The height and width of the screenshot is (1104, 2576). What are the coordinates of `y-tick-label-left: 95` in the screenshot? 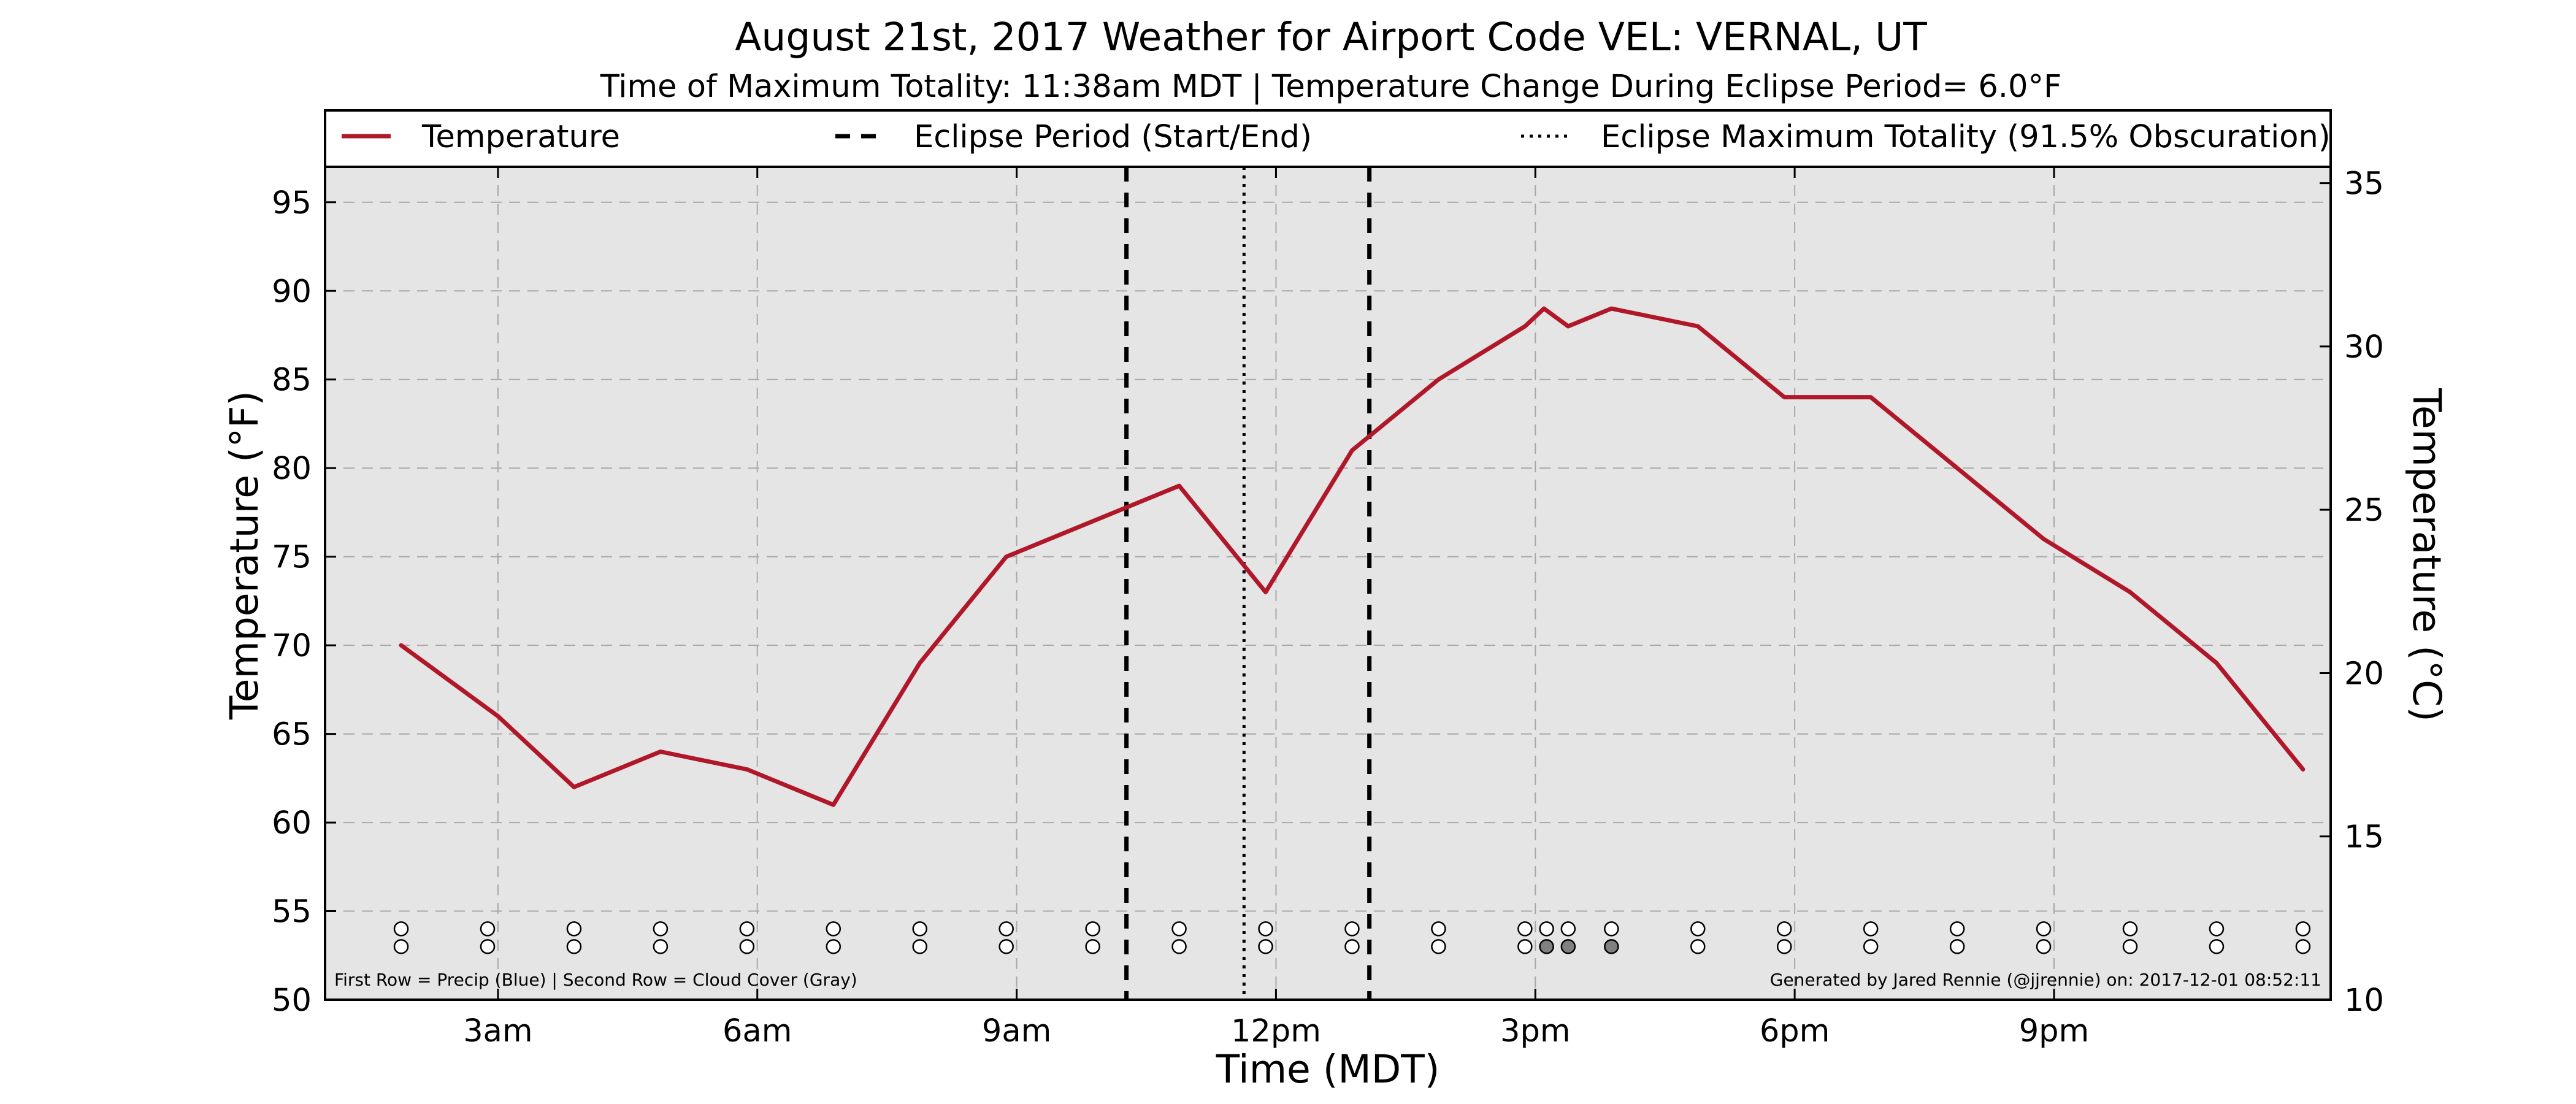 It's located at (292, 203).